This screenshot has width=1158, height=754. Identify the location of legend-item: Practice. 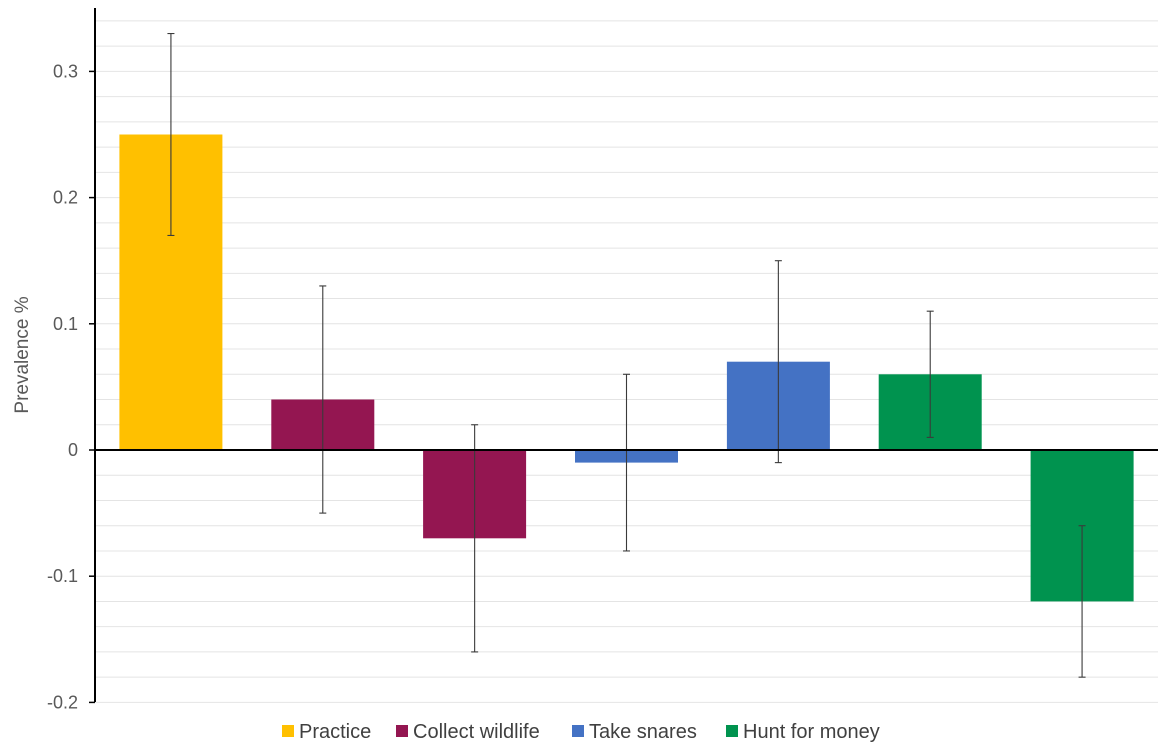
(326, 732).